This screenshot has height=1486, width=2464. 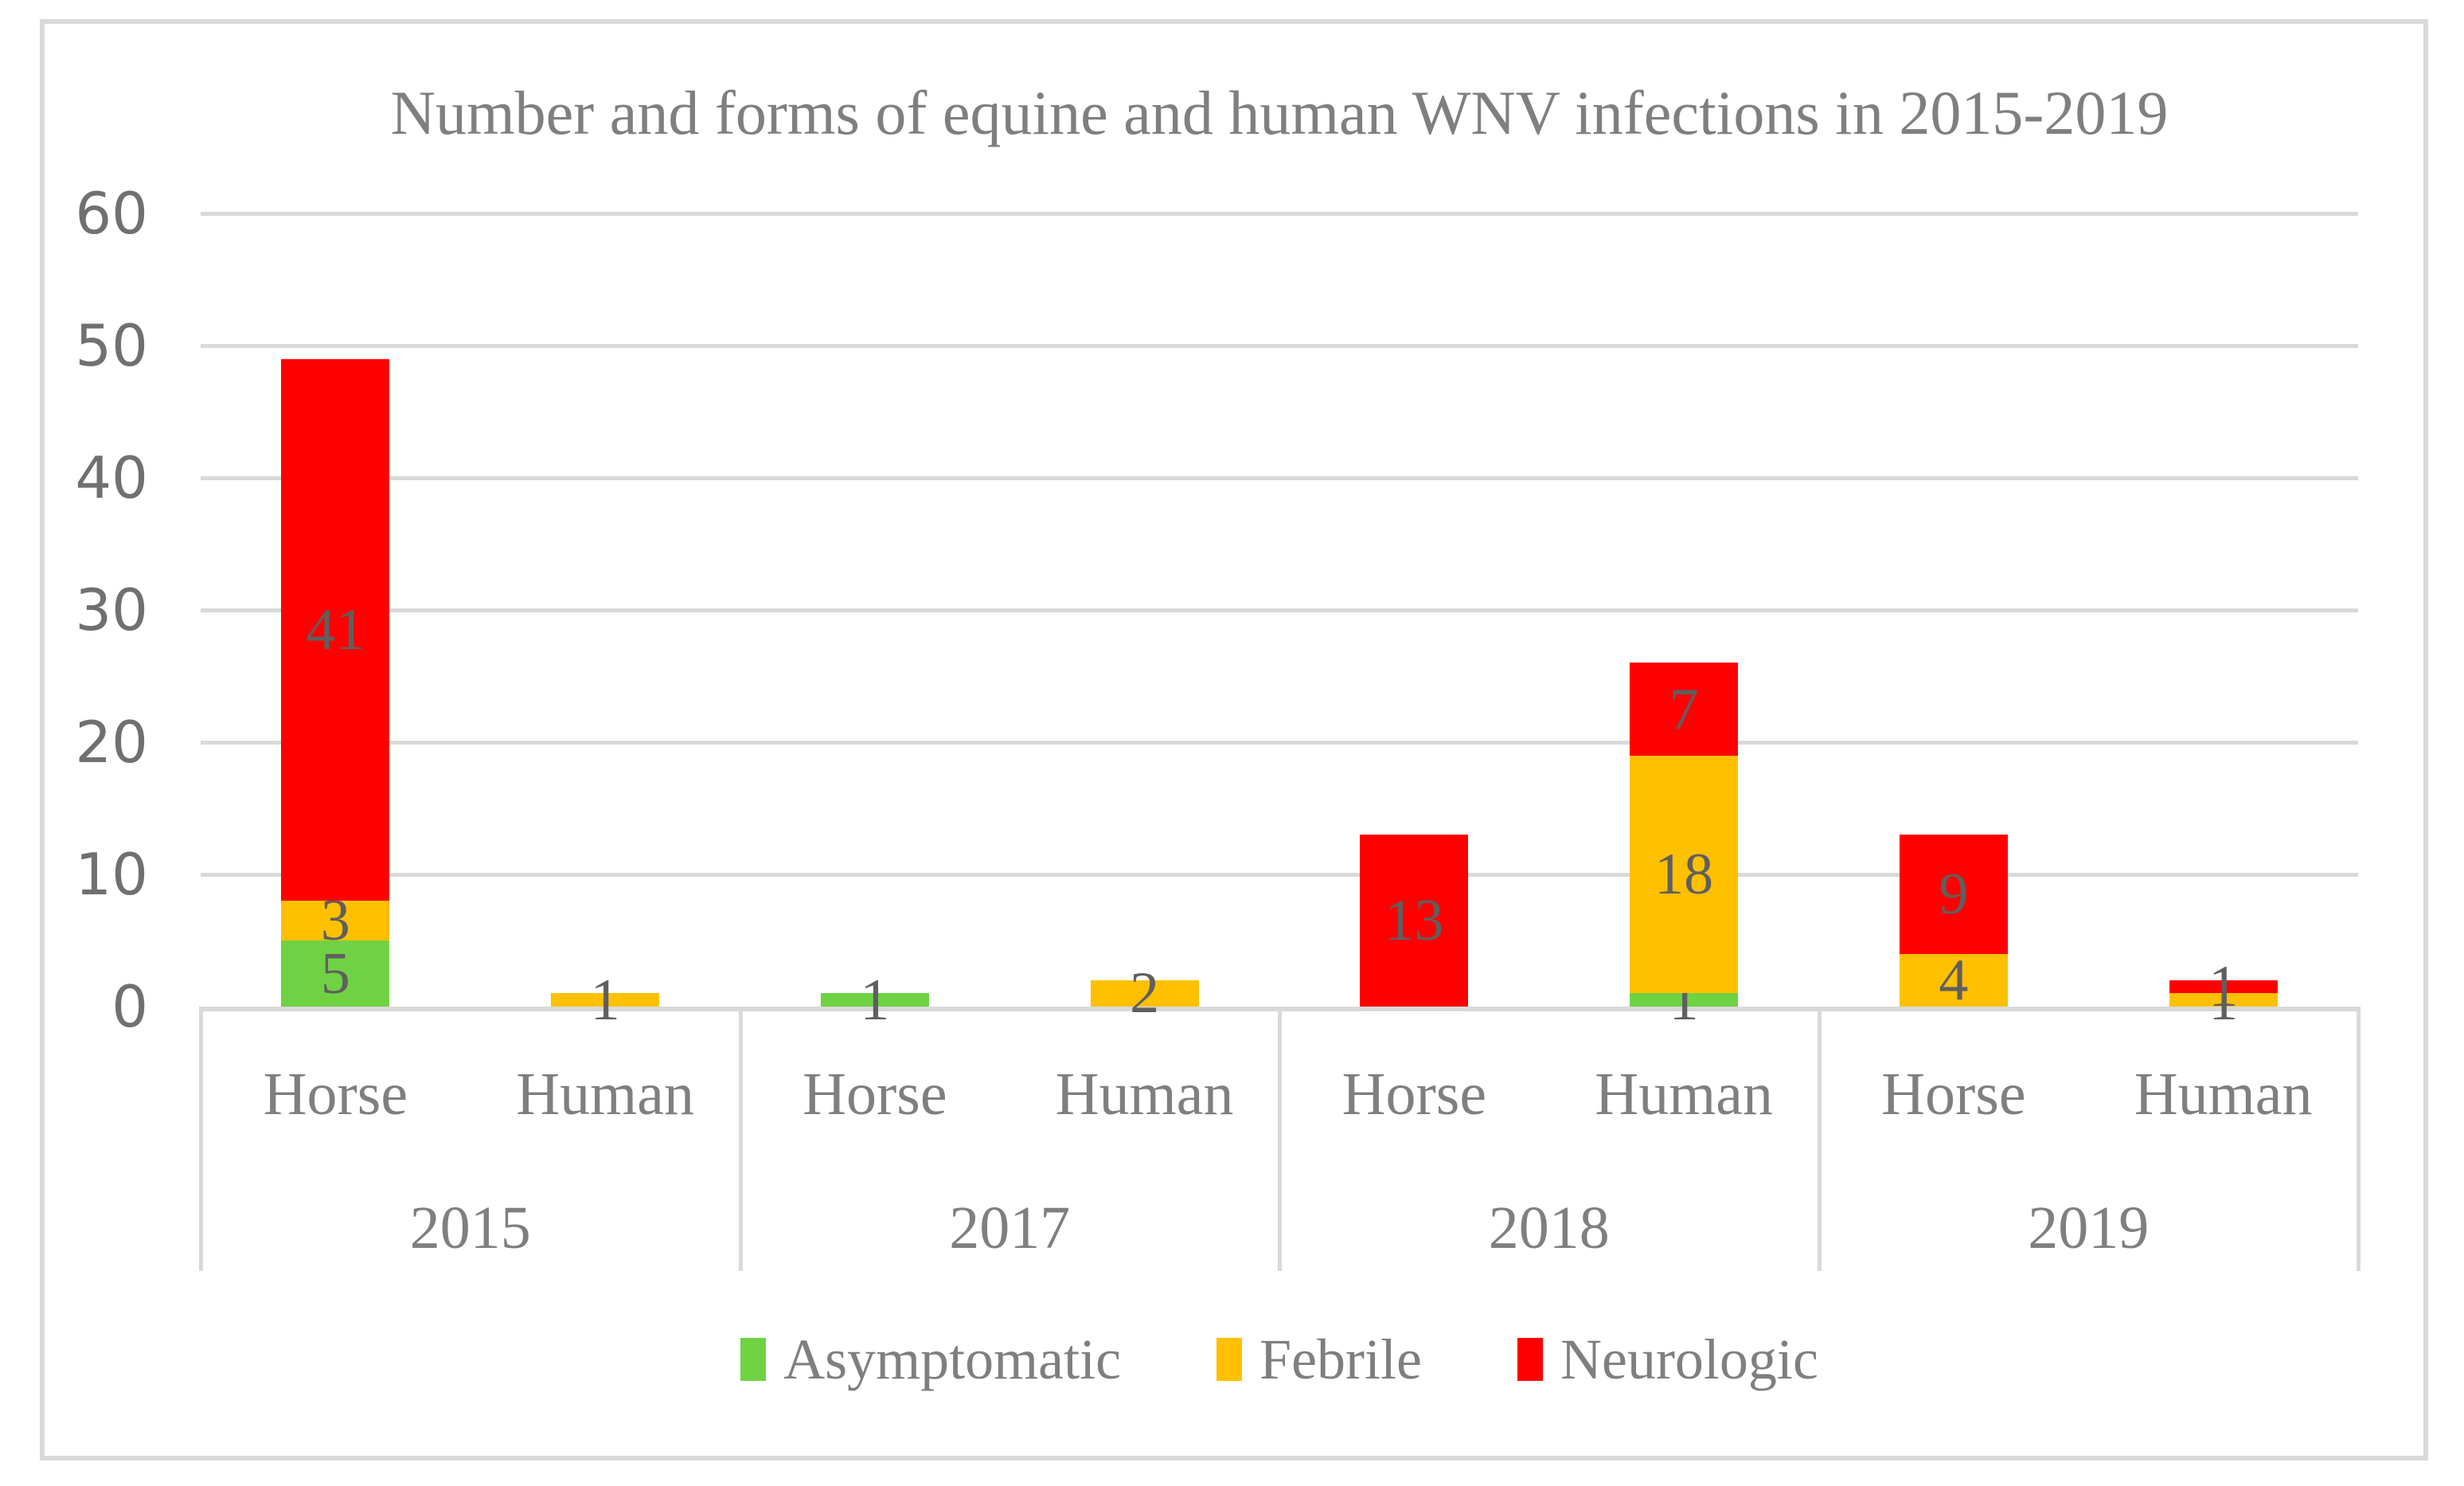 I want to click on legend-item-neurologic: Neurologic, so click(x=1667, y=1360).